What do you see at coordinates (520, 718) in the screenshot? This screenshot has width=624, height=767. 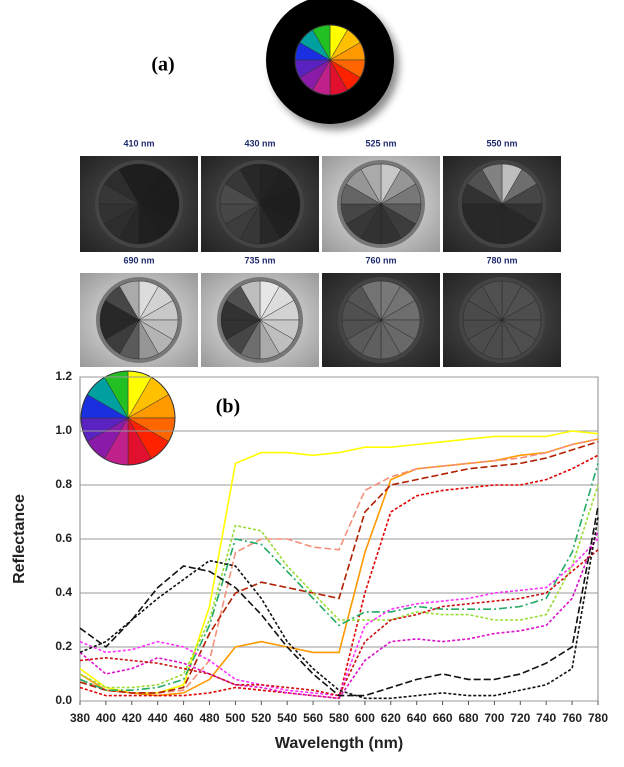 I see `x-tick-label: 720` at bounding box center [520, 718].